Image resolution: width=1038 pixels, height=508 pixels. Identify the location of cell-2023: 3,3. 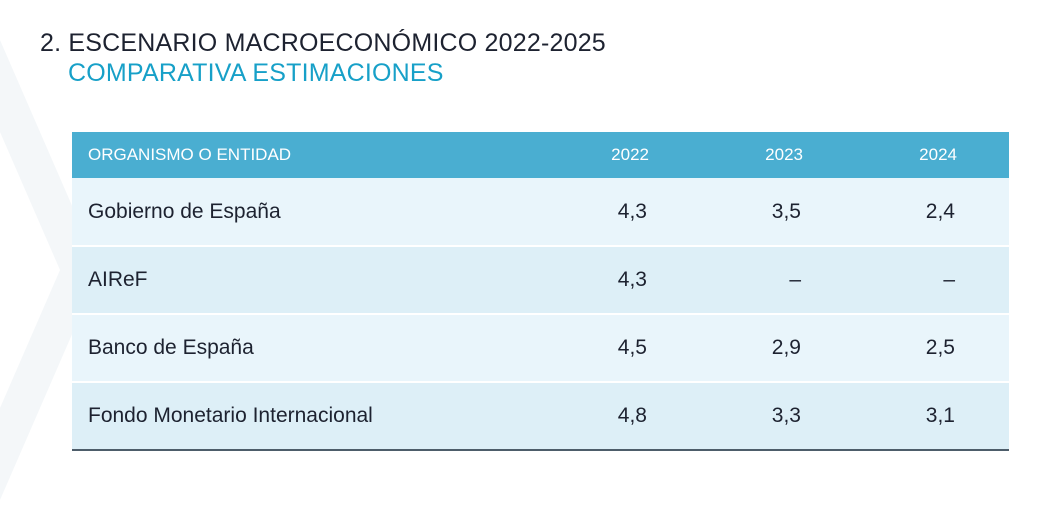
(786, 415).